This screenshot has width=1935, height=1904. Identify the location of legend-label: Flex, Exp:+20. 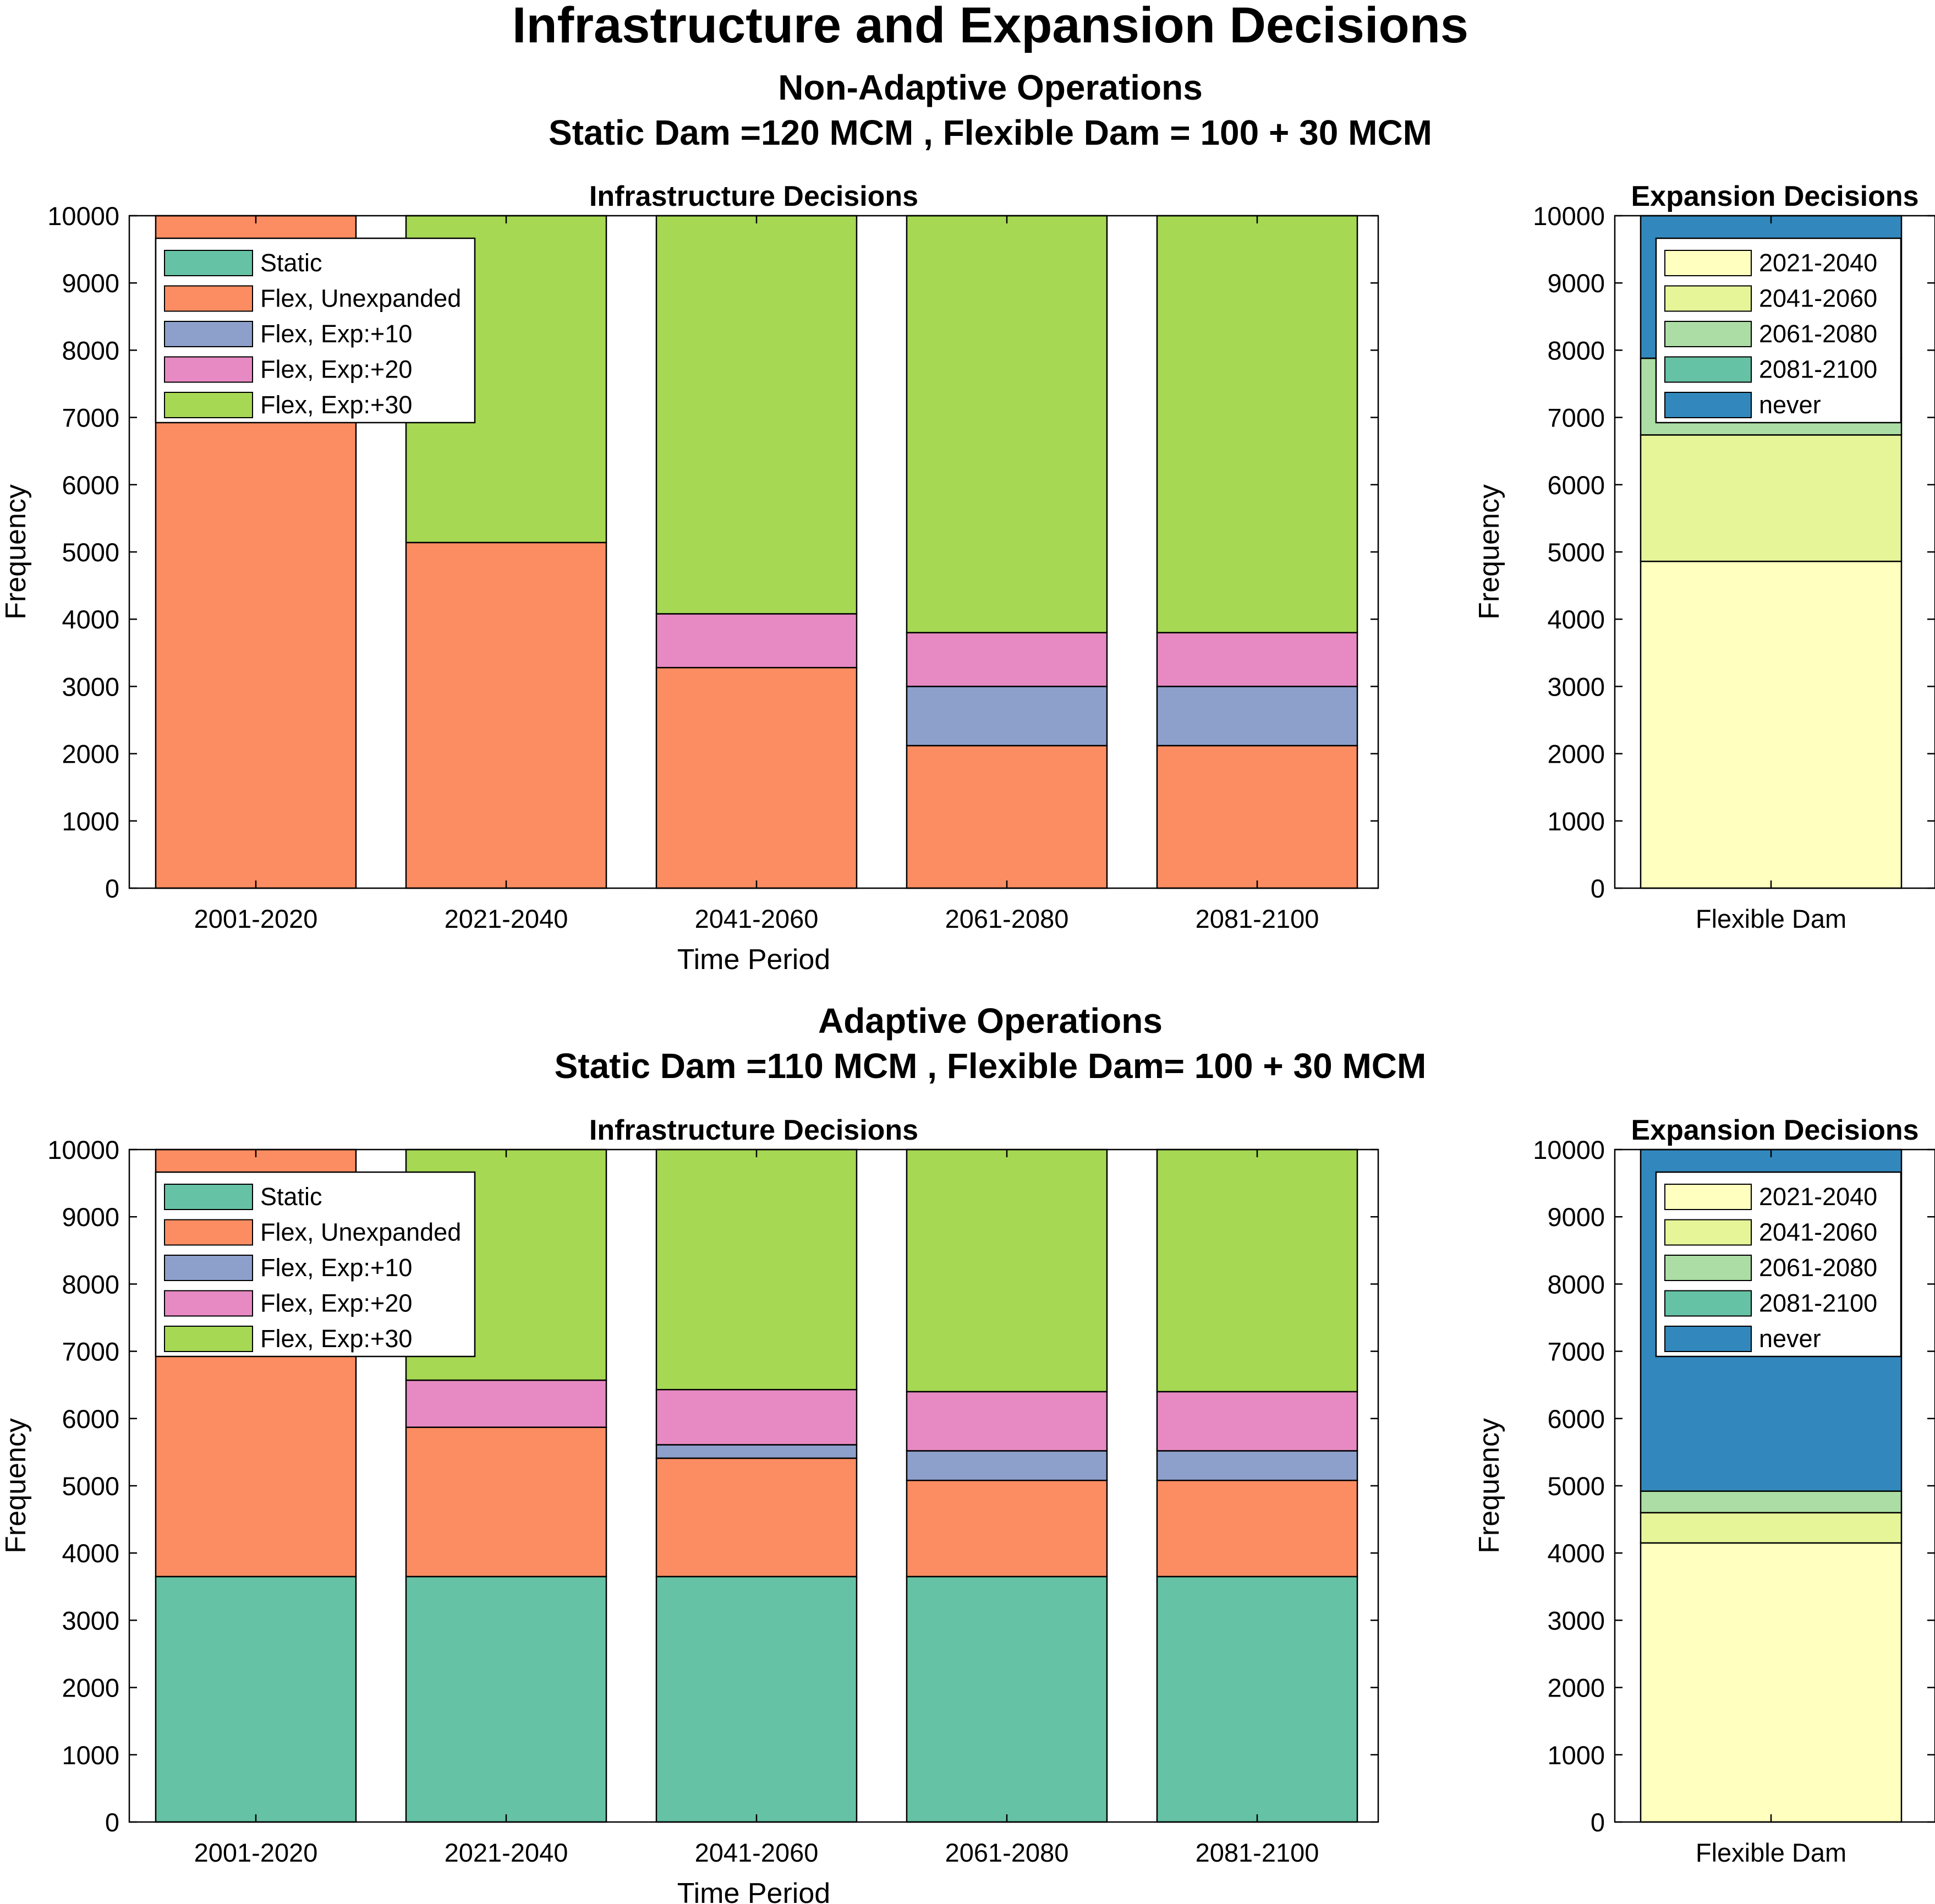
(336, 369).